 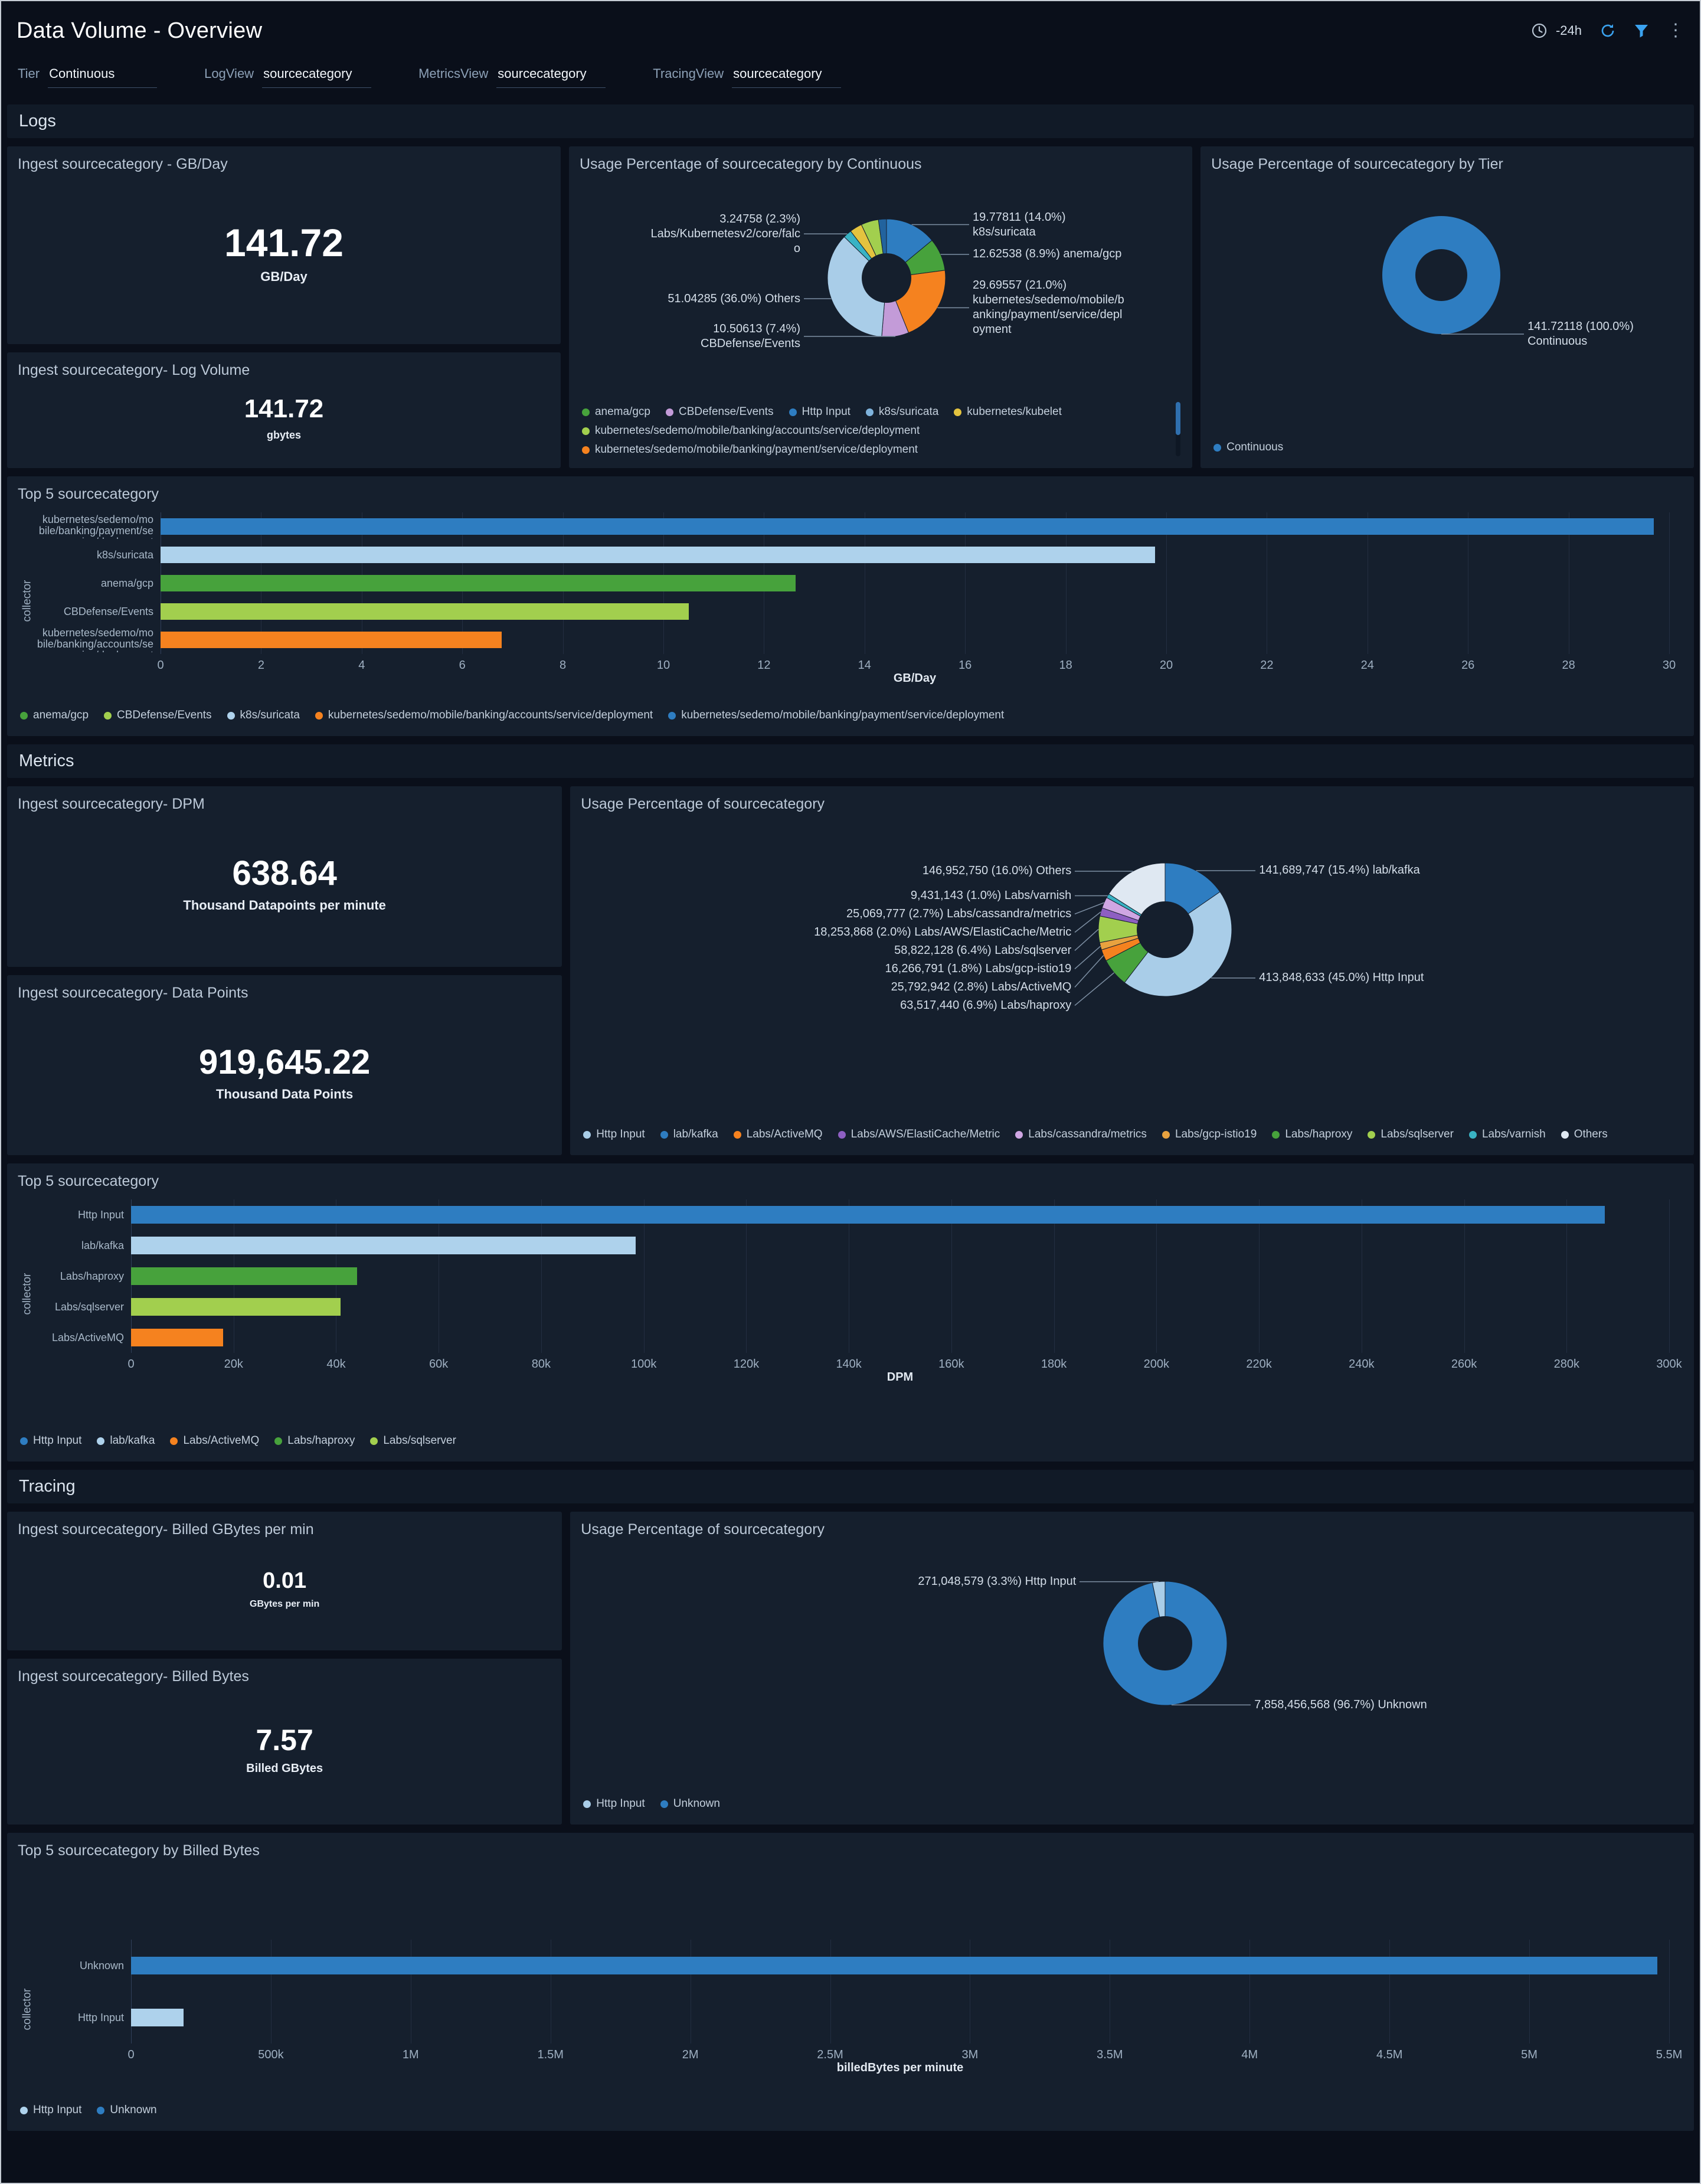 What do you see at coordinates (140, 30) in the screenshot?
I see `page-title: Data Volume - Overview` at bounding box center [140, 30].